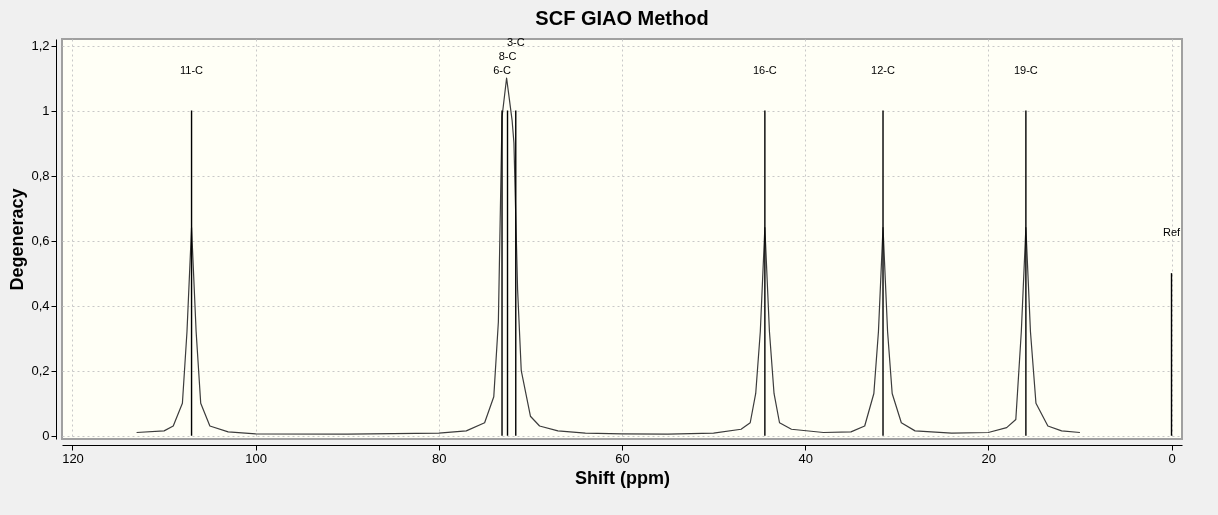 Image resolution: width=1218 pixels, height=515 pixels. What do you see at coordinates (883, 69) in the screenshot?
I see `annotation: 12-C` at bounding box center [883, 69].